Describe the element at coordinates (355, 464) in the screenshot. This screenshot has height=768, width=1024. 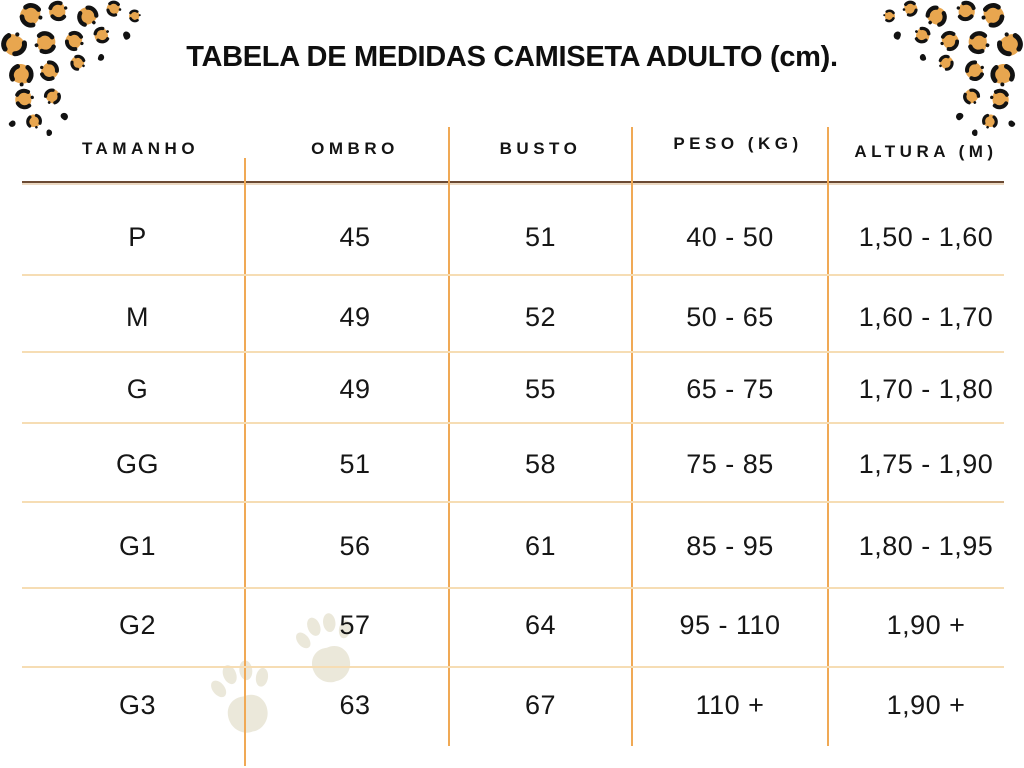
I see `cell-ombro: 51` at that location.